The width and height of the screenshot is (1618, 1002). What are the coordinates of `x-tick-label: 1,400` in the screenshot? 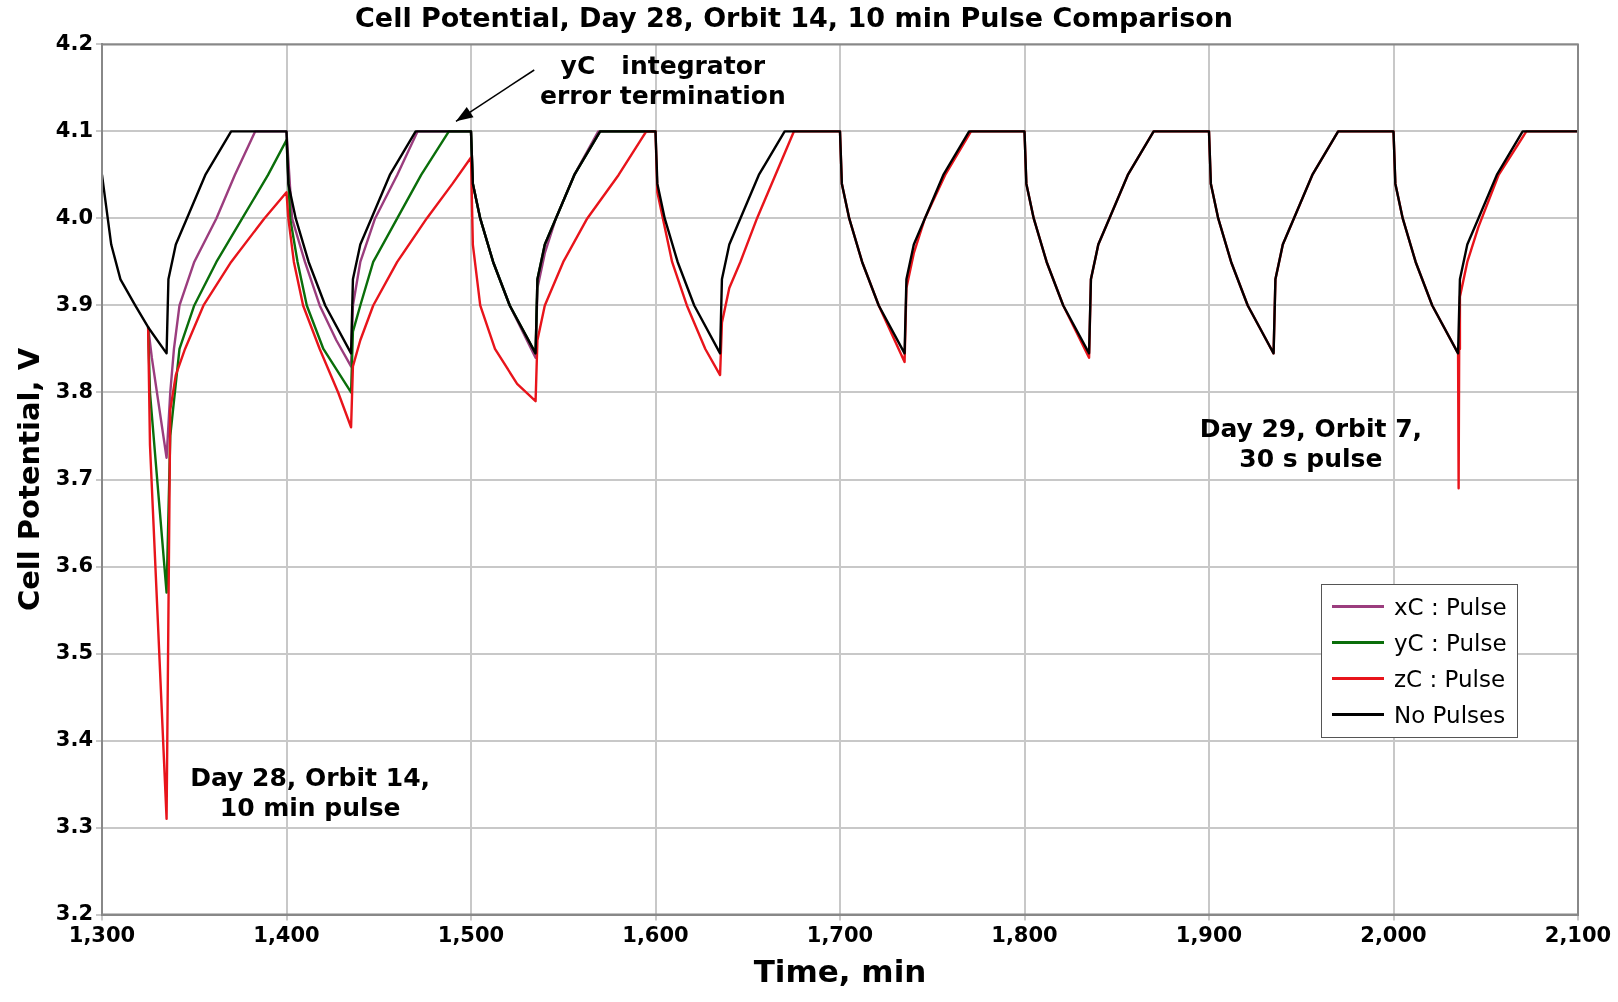 It's located at (286, 934).